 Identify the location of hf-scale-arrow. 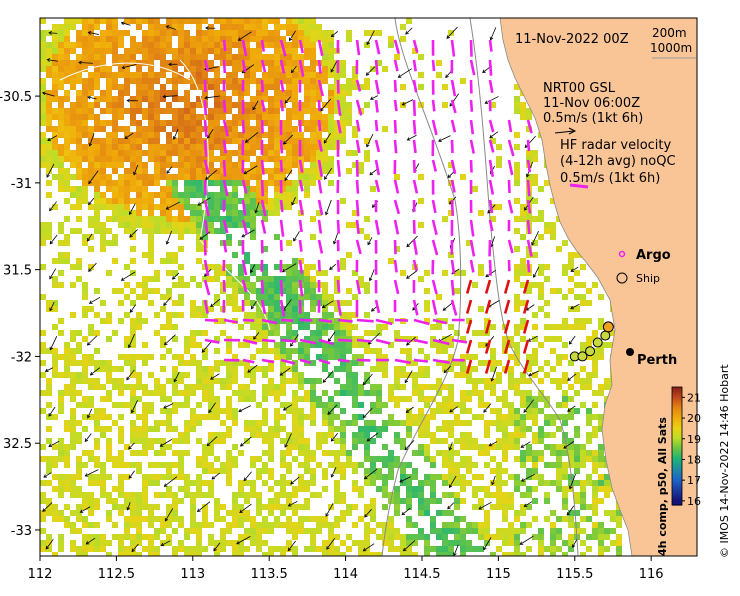
(579, 186).